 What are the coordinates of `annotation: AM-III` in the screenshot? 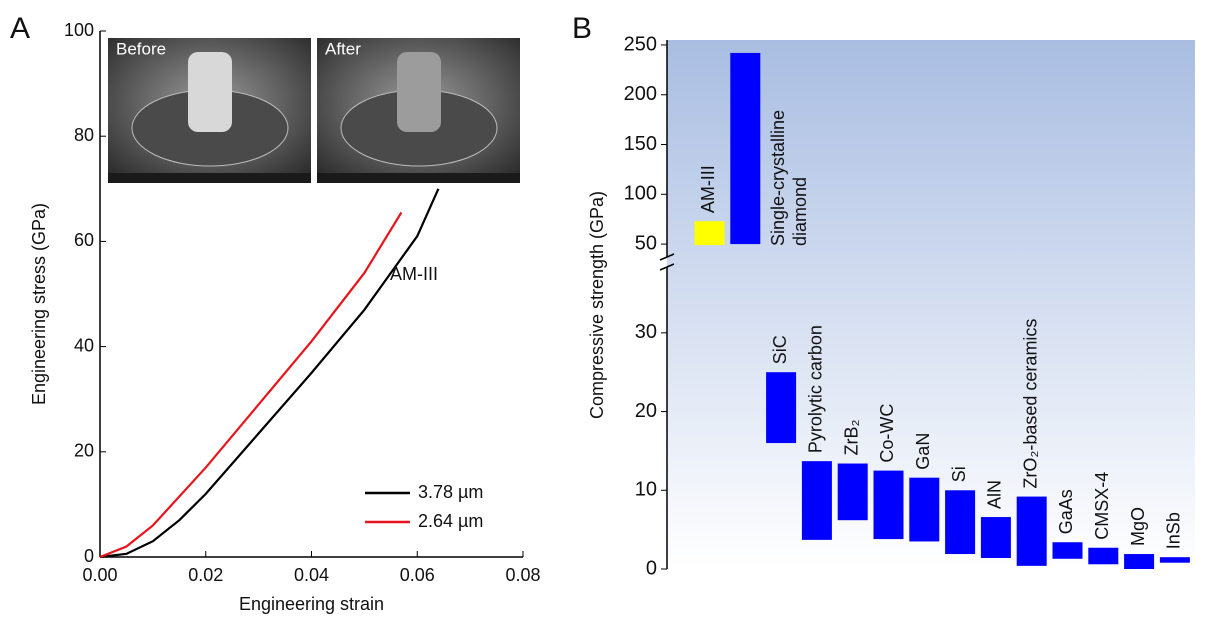 It's located at (414, 274).